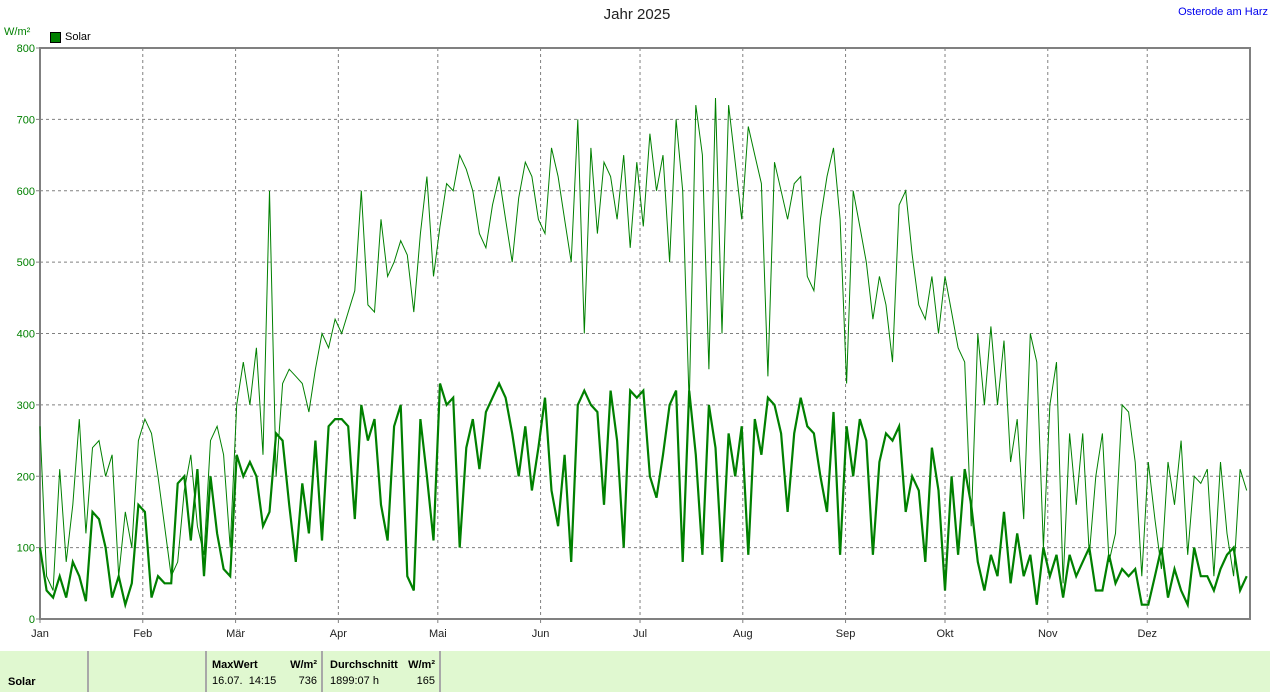 This screenshot has height=692, width=1274. What do you see at coordinates (1048, 634) in the screenshot?
I see `x-tick-label: Nov` at bounding box center [1048, 634].